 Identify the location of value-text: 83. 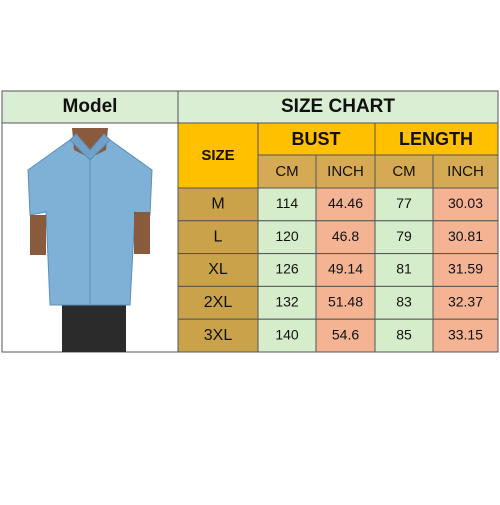
(404, 302).